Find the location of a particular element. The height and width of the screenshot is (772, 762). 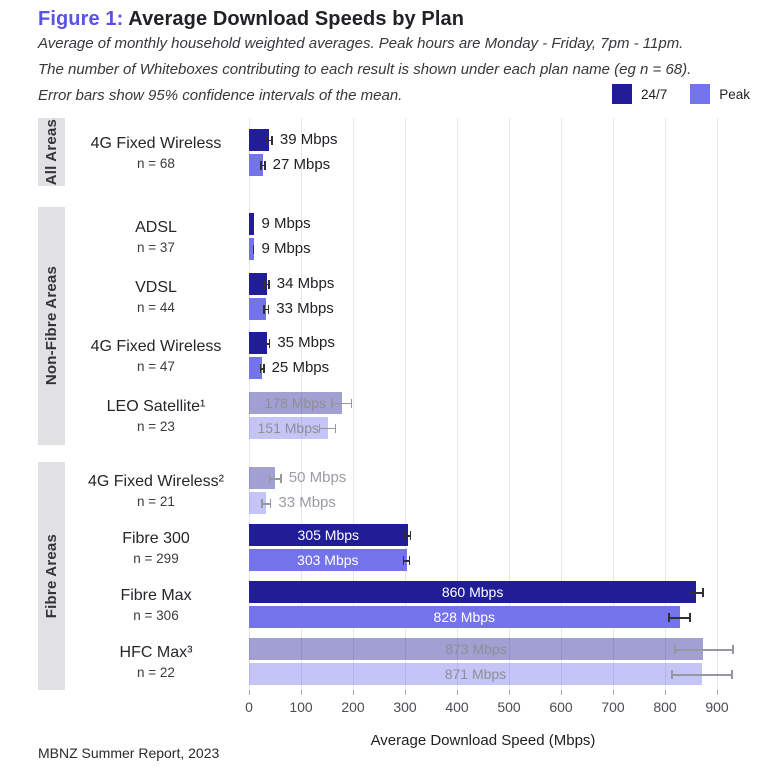

group-label: All Areas is located at coordinates (51, 152).